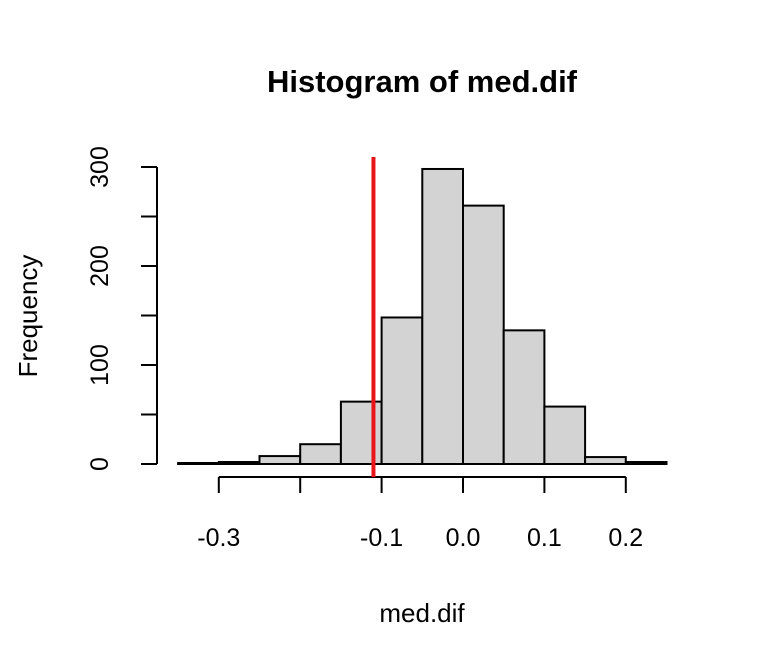 This screenshot has height=672, width=768. Describe the element at coordinates (100, 464) in the screenshot. I see `y-tick-label: 0` at that location.